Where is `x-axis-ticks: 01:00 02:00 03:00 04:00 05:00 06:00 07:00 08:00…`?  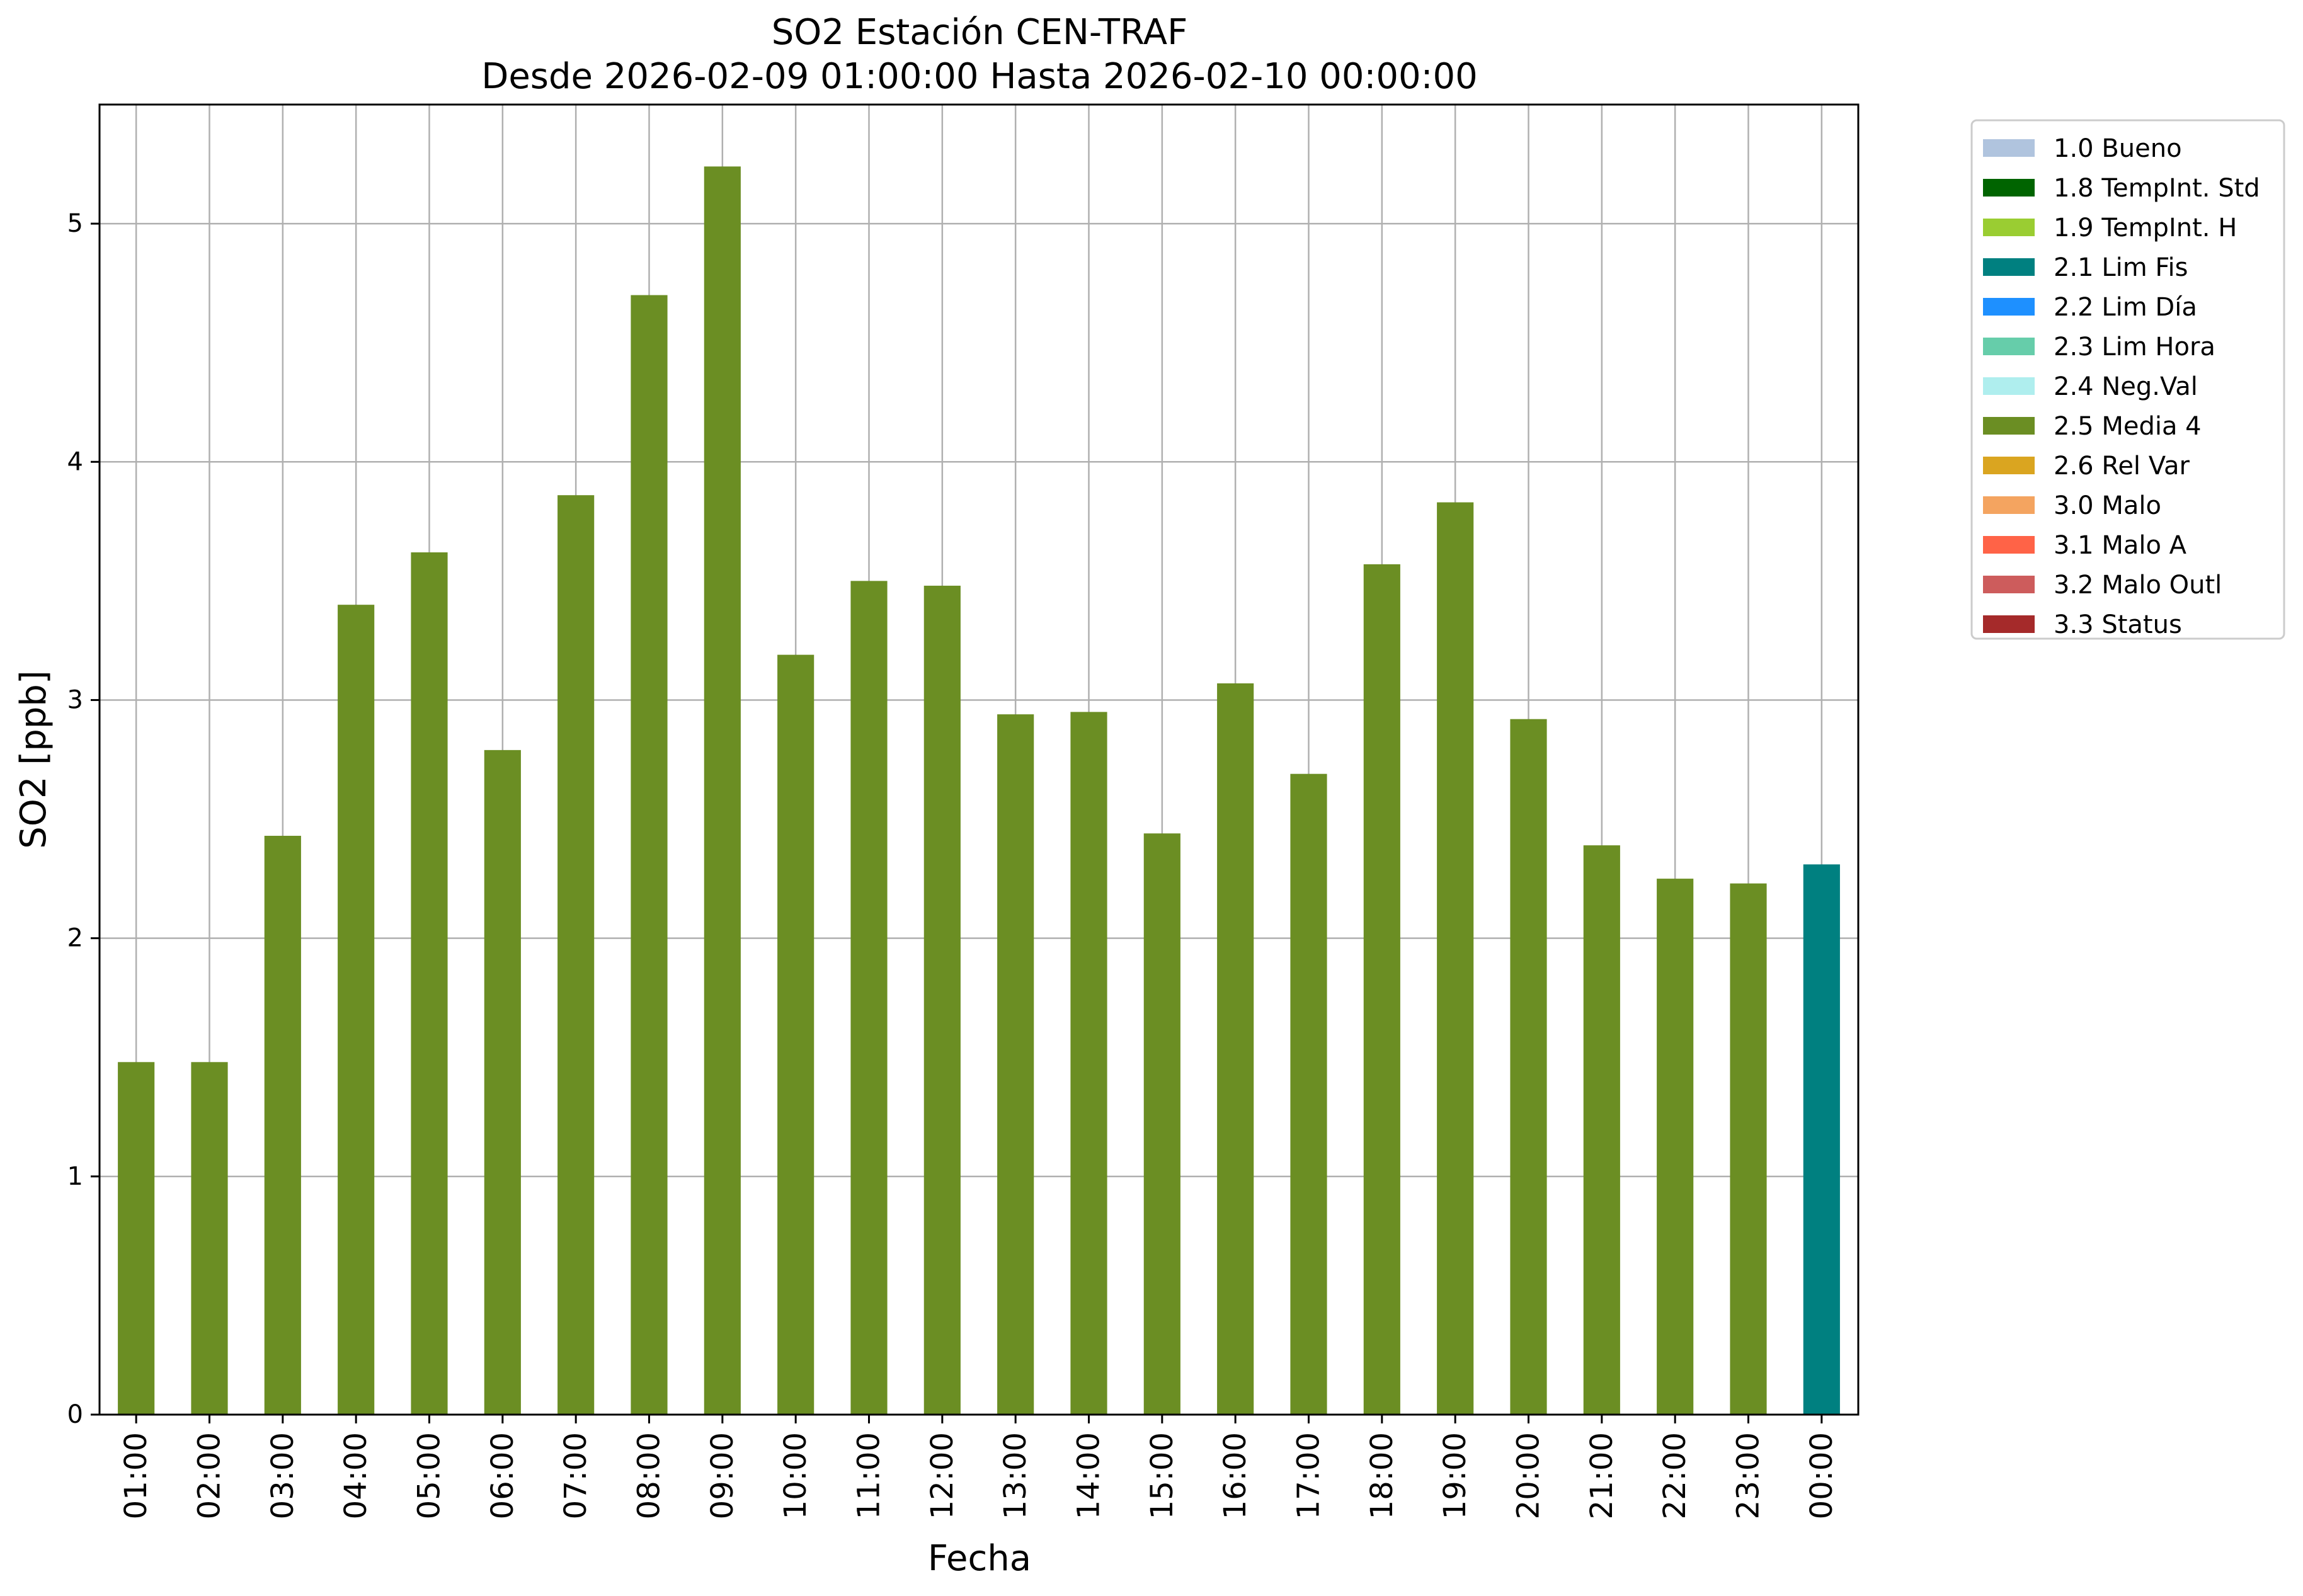 x-axis-ticks: 01:00 02:00 03:00 04:00 05:00 06:00 07:00 08:00… is located at coordinates (978, 1467).